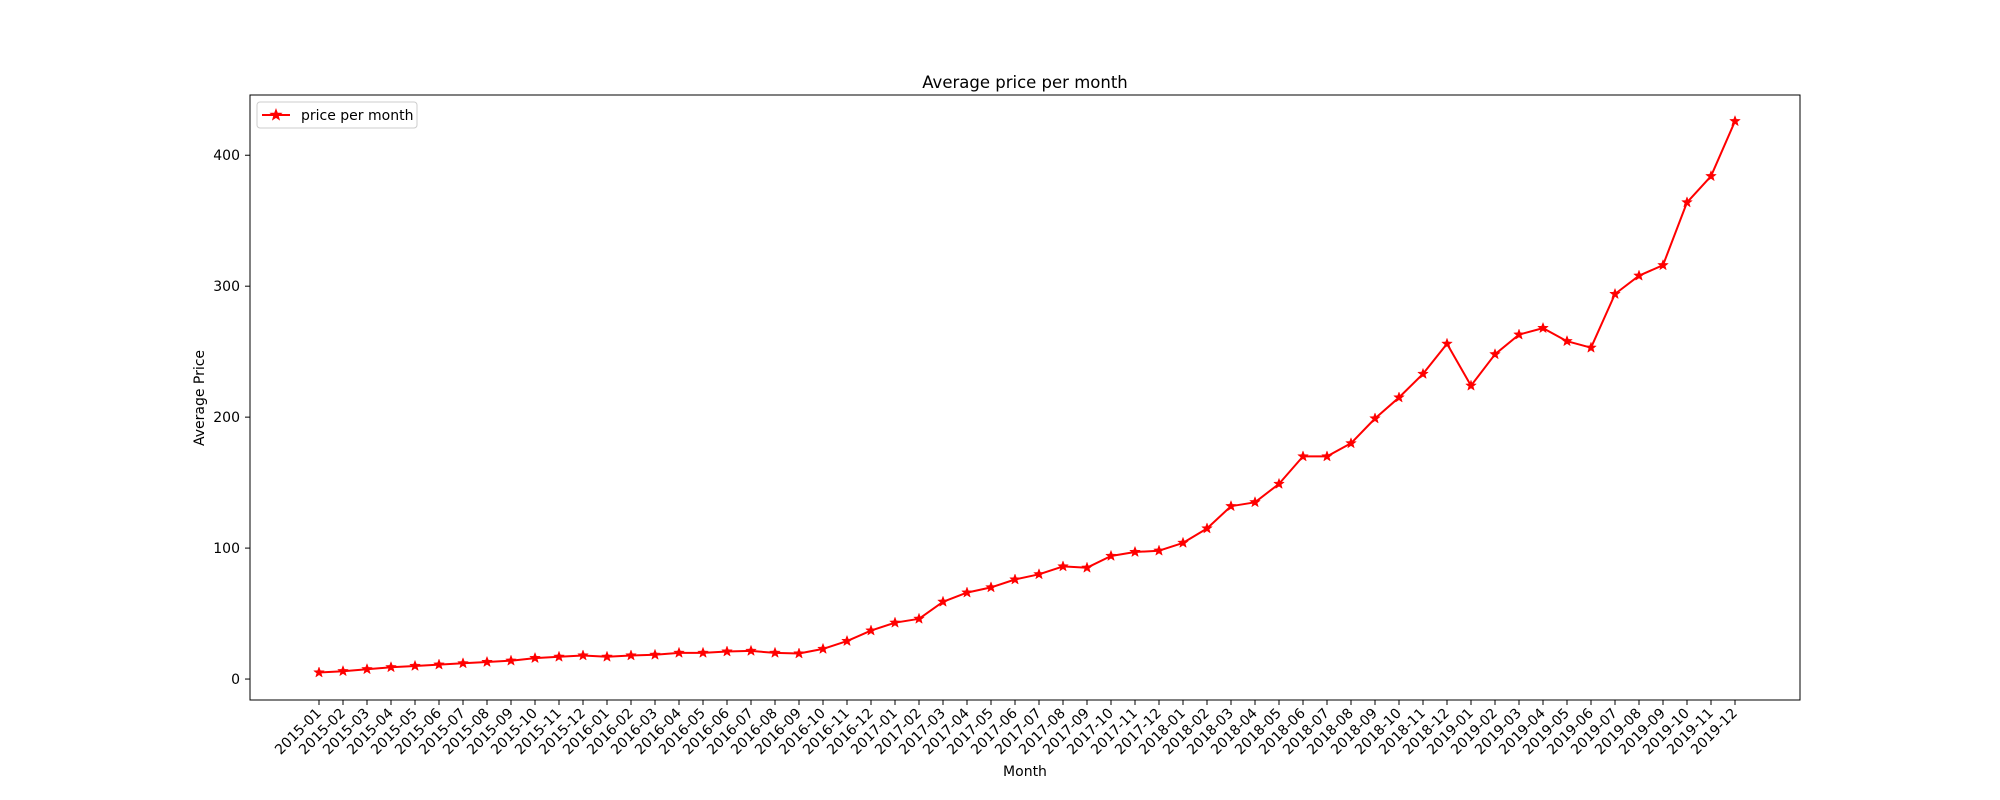 Image resolution: width=2000 pixels, height=800 pixels. I want to click on y-tick-label: 0, so click(235, 680).